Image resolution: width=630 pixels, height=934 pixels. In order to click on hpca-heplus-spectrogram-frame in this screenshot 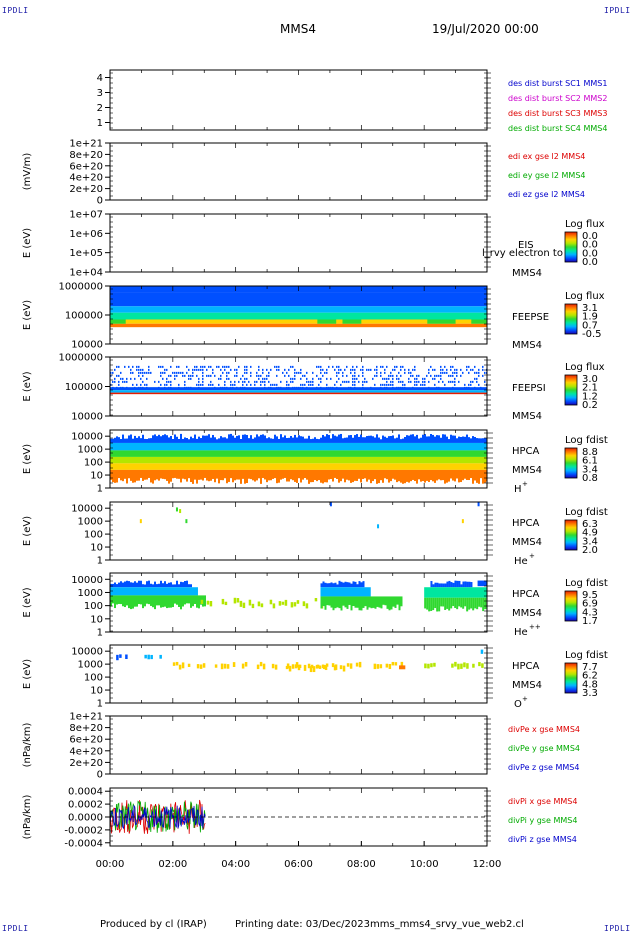, I will do `click(298, 531)`.